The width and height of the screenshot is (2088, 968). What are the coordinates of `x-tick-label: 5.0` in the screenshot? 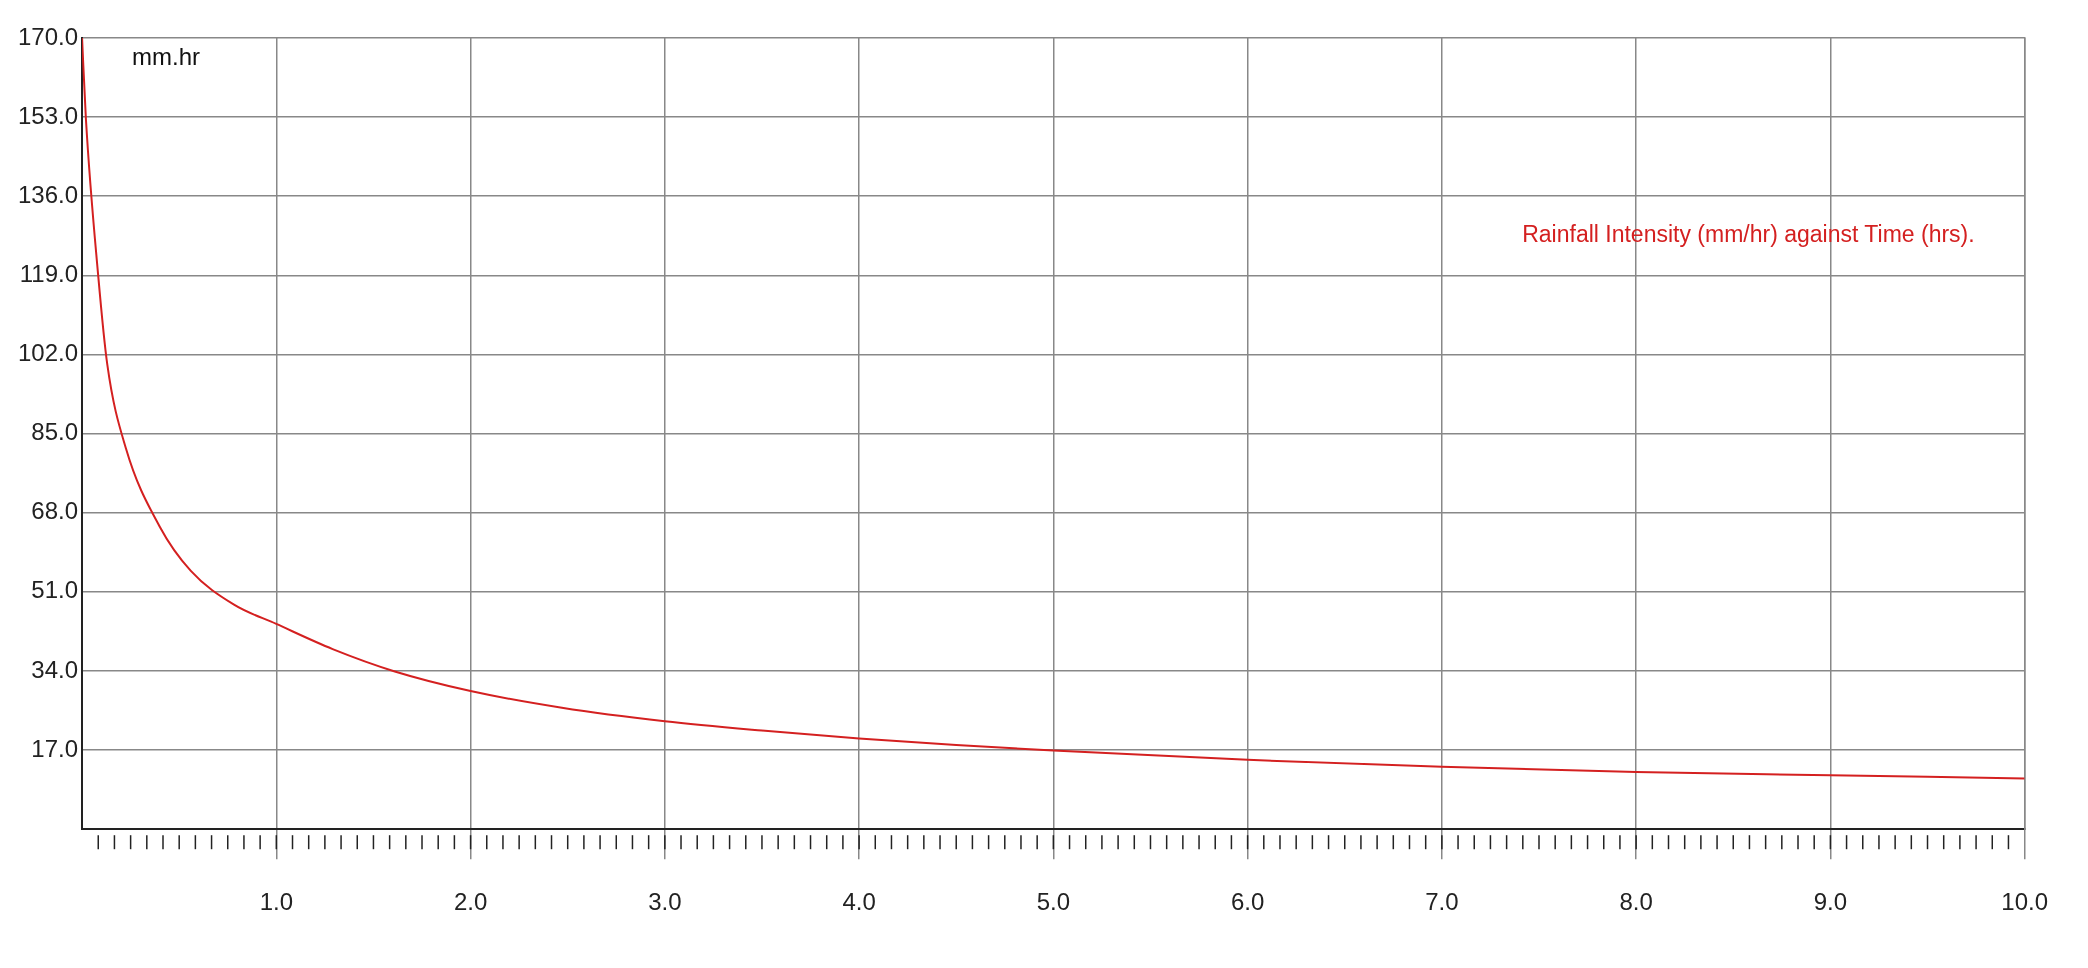 It's located at (1053, 902).